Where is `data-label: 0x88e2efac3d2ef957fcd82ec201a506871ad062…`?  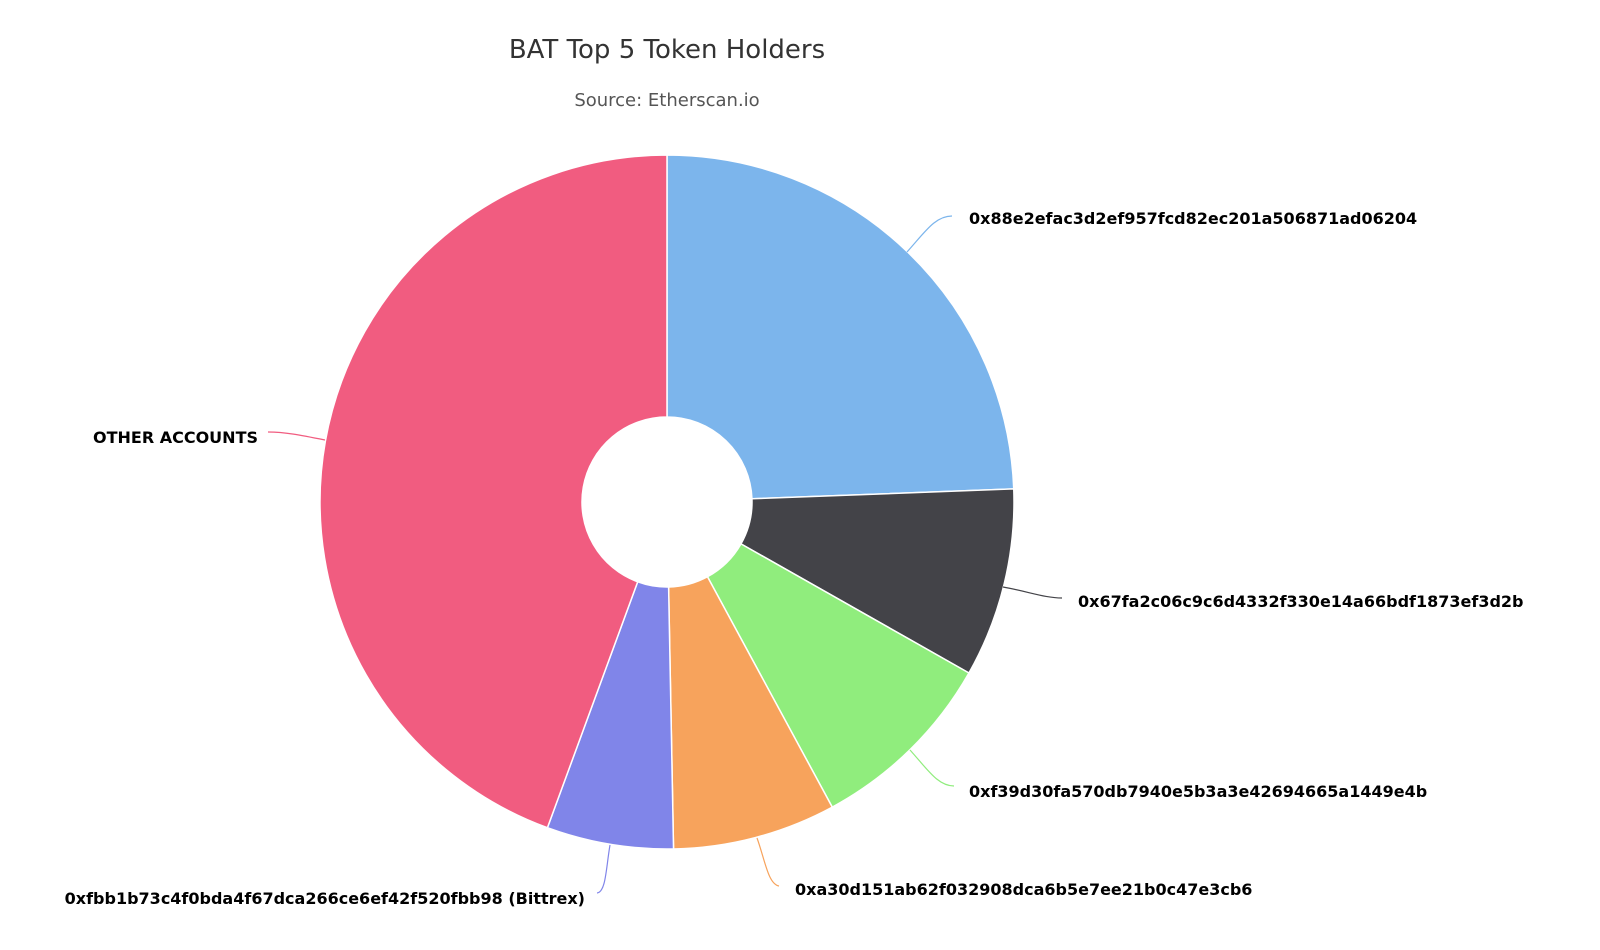 data-label: 0x88e2efac3d2ef957fcd82ec201a506871ad062… is located at coordinates (1193, 218).